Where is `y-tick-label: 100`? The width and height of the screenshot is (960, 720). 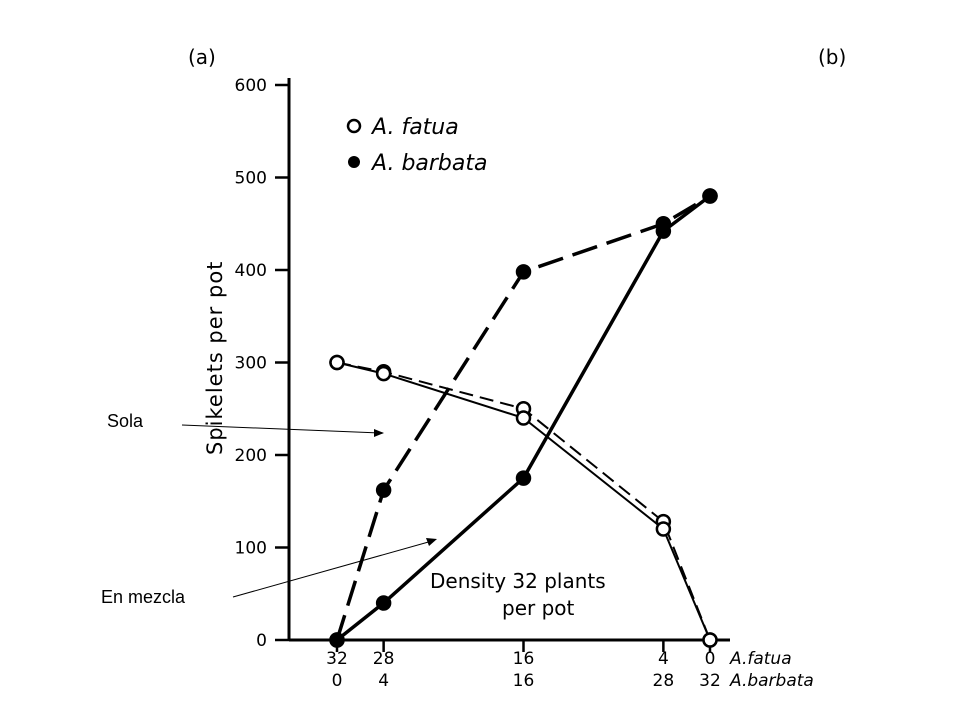
y-tick-label: 100 is located at coordinates (251, 549).